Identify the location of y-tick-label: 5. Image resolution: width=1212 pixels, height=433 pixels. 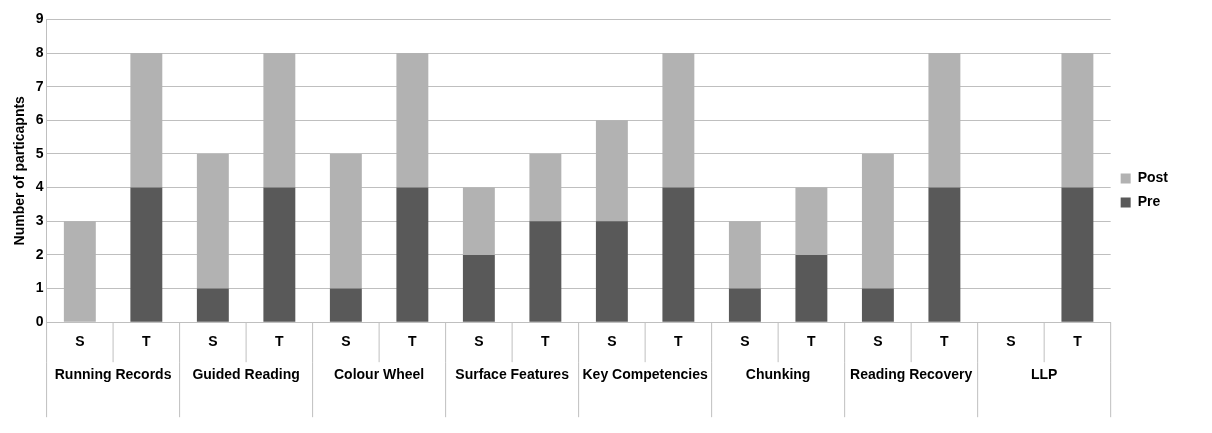
(39, 152).